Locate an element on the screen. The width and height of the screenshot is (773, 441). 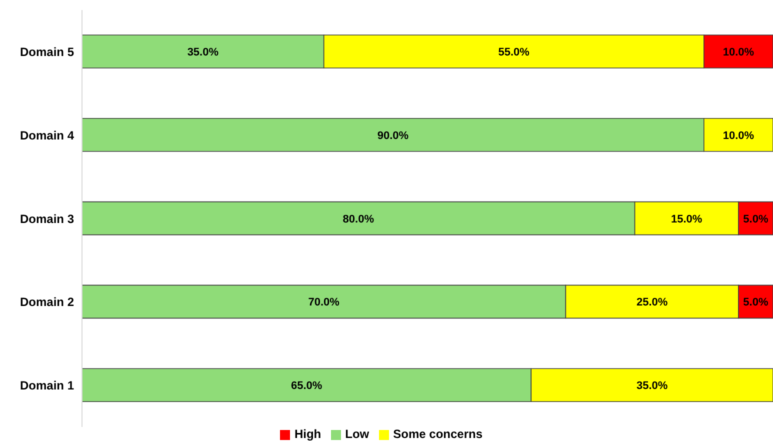
y-tick-label: Domain 2 is located at coordinates (47, 302).